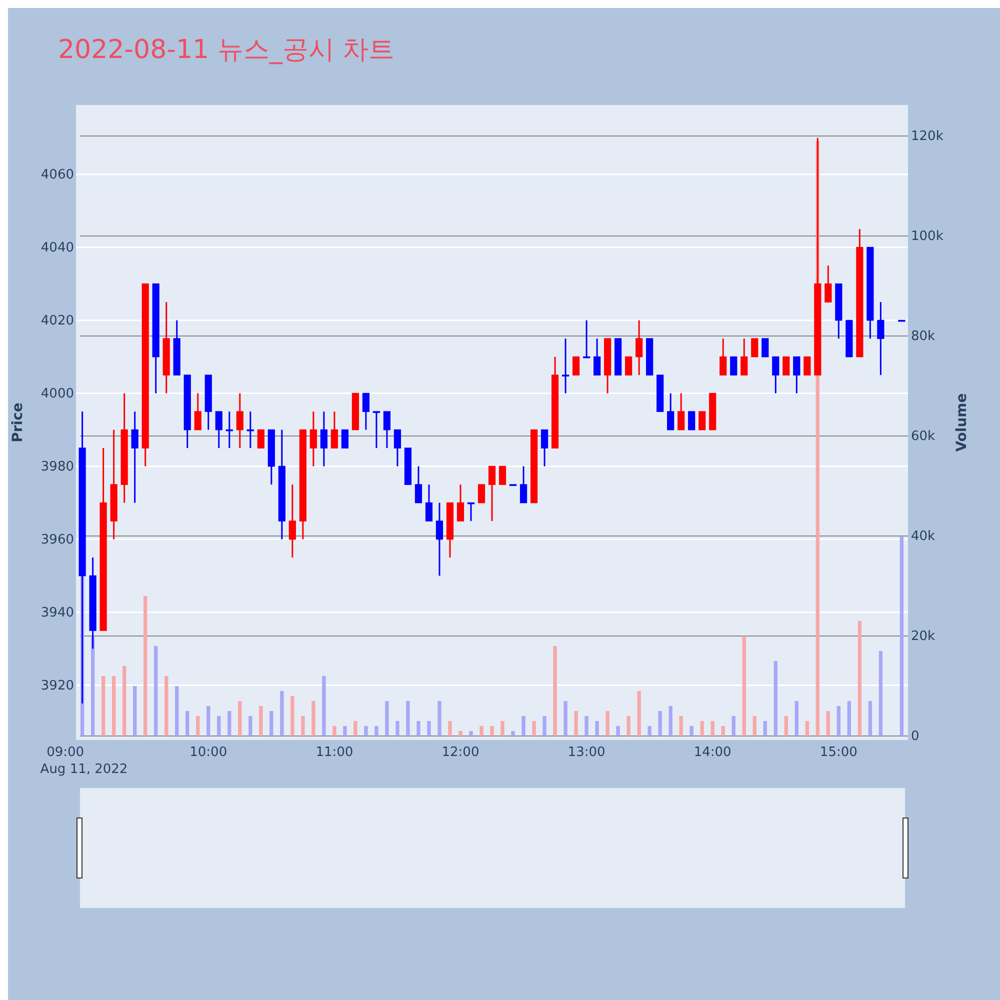 The image size is (1000, 1000). I want to click on y-tick-label: 3960, so click(57, 540).